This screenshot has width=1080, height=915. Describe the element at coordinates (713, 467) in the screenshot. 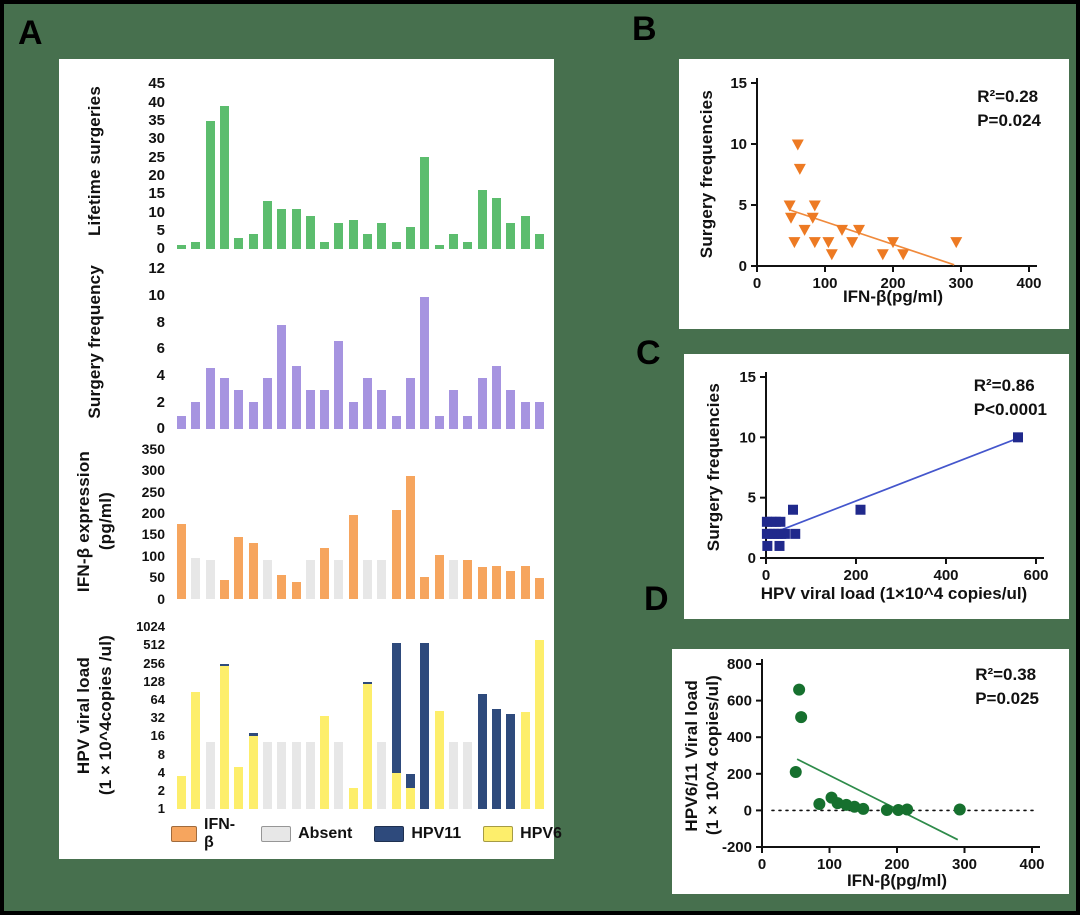

I see `panel-c-y-axis-label: Surgery frequencies` at that location.